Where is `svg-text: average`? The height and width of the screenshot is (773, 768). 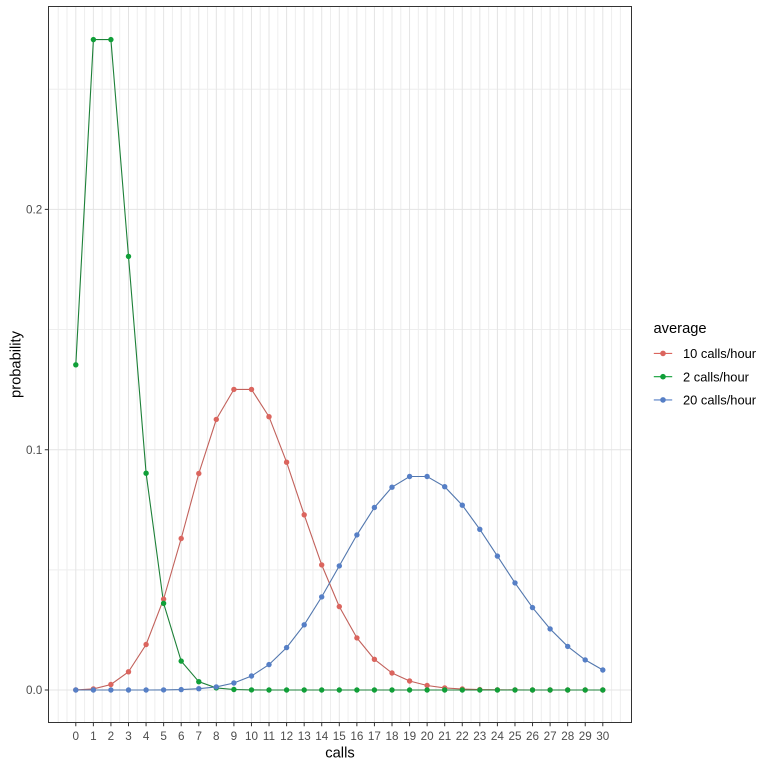
svg-text: average is located at coordinates (680, 329).